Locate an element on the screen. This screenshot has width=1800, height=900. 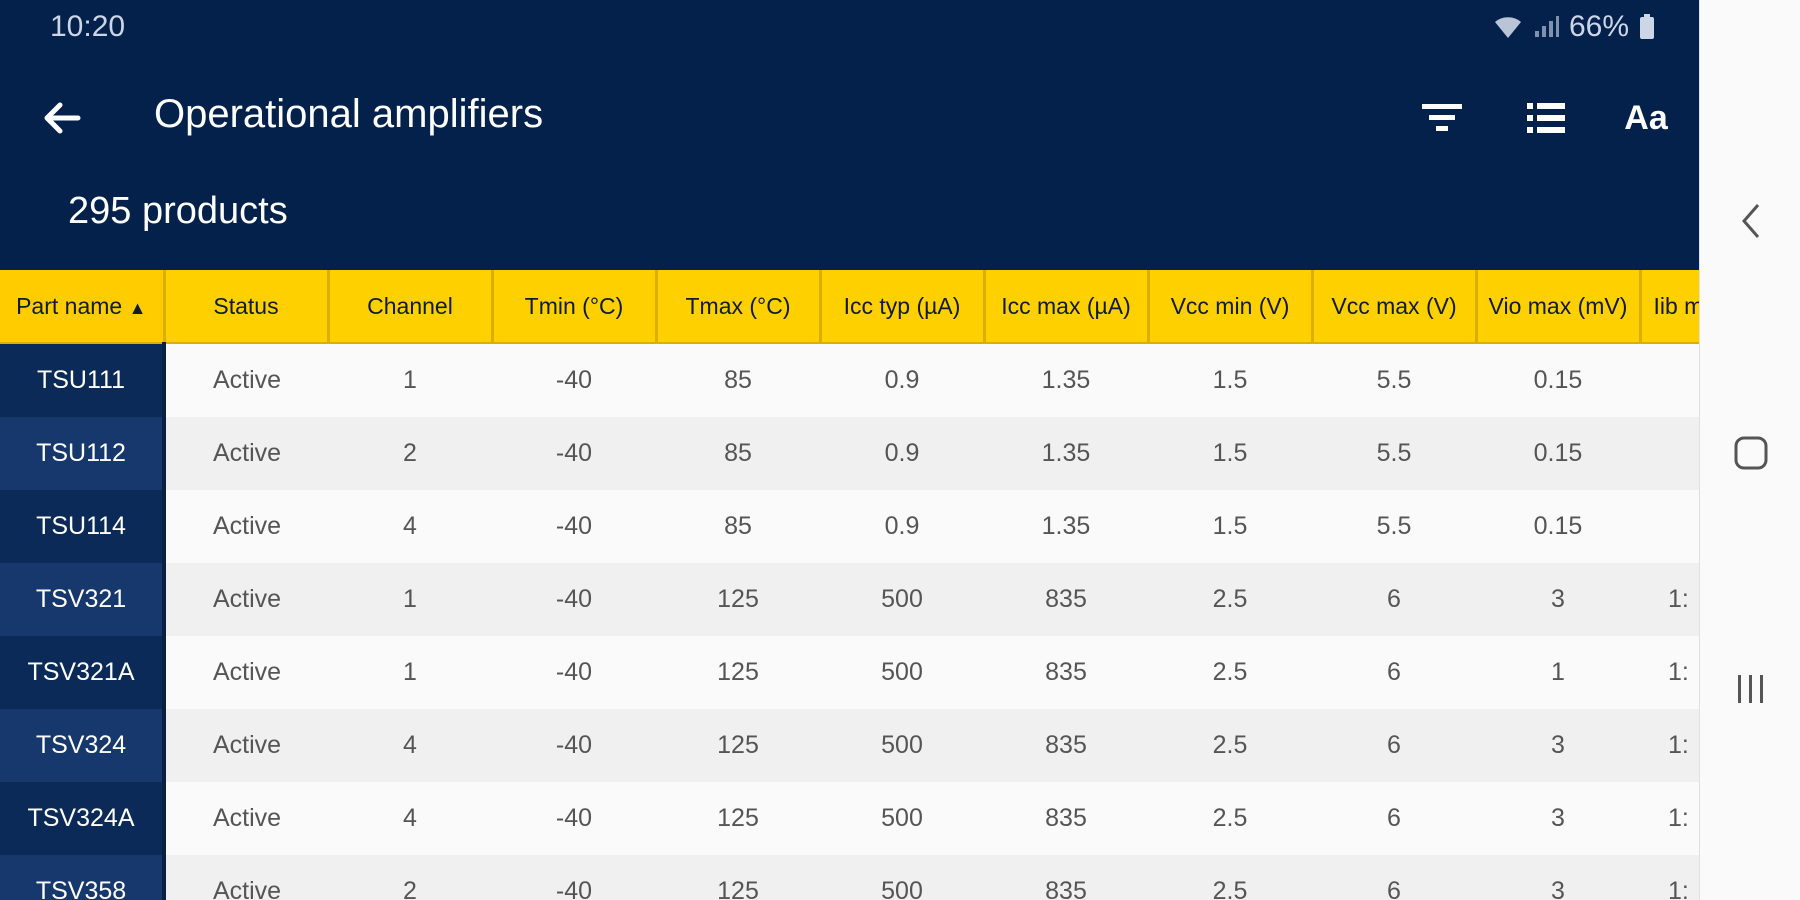
column-header-tmax: Tmax (°C) is located at coordinates (739, 307).